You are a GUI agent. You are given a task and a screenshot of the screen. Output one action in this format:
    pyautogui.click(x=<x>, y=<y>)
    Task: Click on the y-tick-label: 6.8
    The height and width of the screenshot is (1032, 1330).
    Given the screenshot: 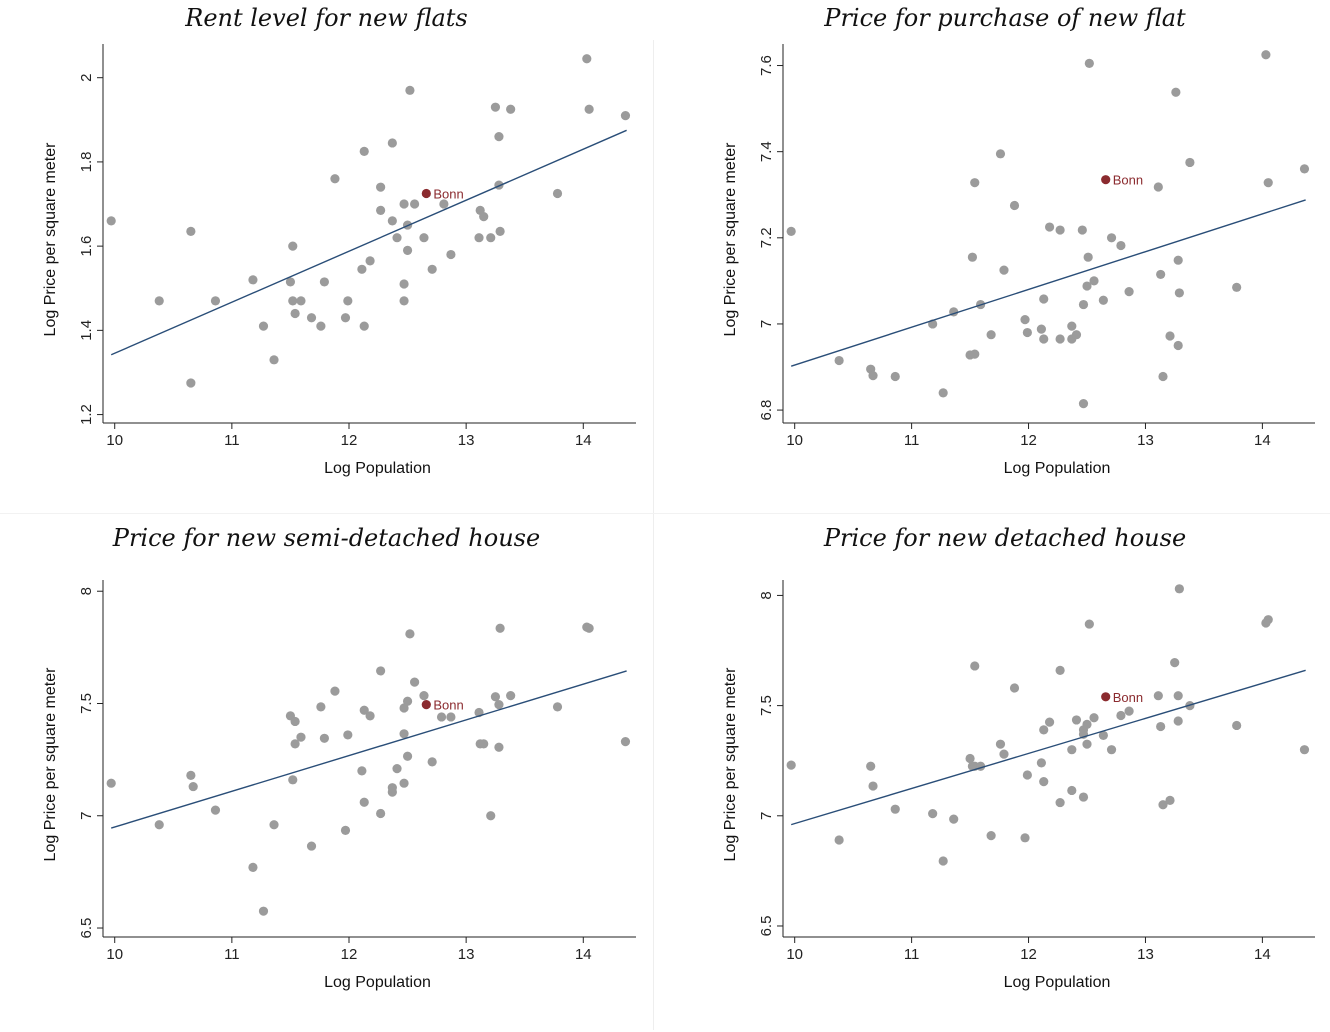 What is the action you would take?
    pyautogui.click(x=766, y=410)
    